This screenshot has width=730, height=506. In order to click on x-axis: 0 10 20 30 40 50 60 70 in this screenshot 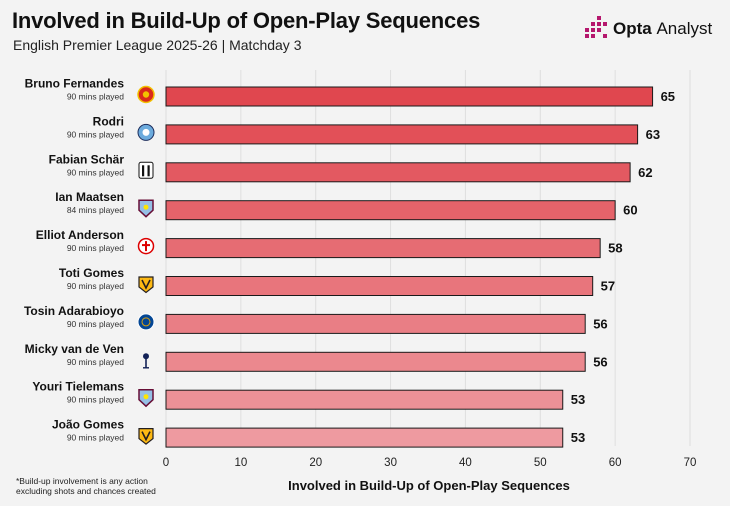, I will do `click(430, 463)`.